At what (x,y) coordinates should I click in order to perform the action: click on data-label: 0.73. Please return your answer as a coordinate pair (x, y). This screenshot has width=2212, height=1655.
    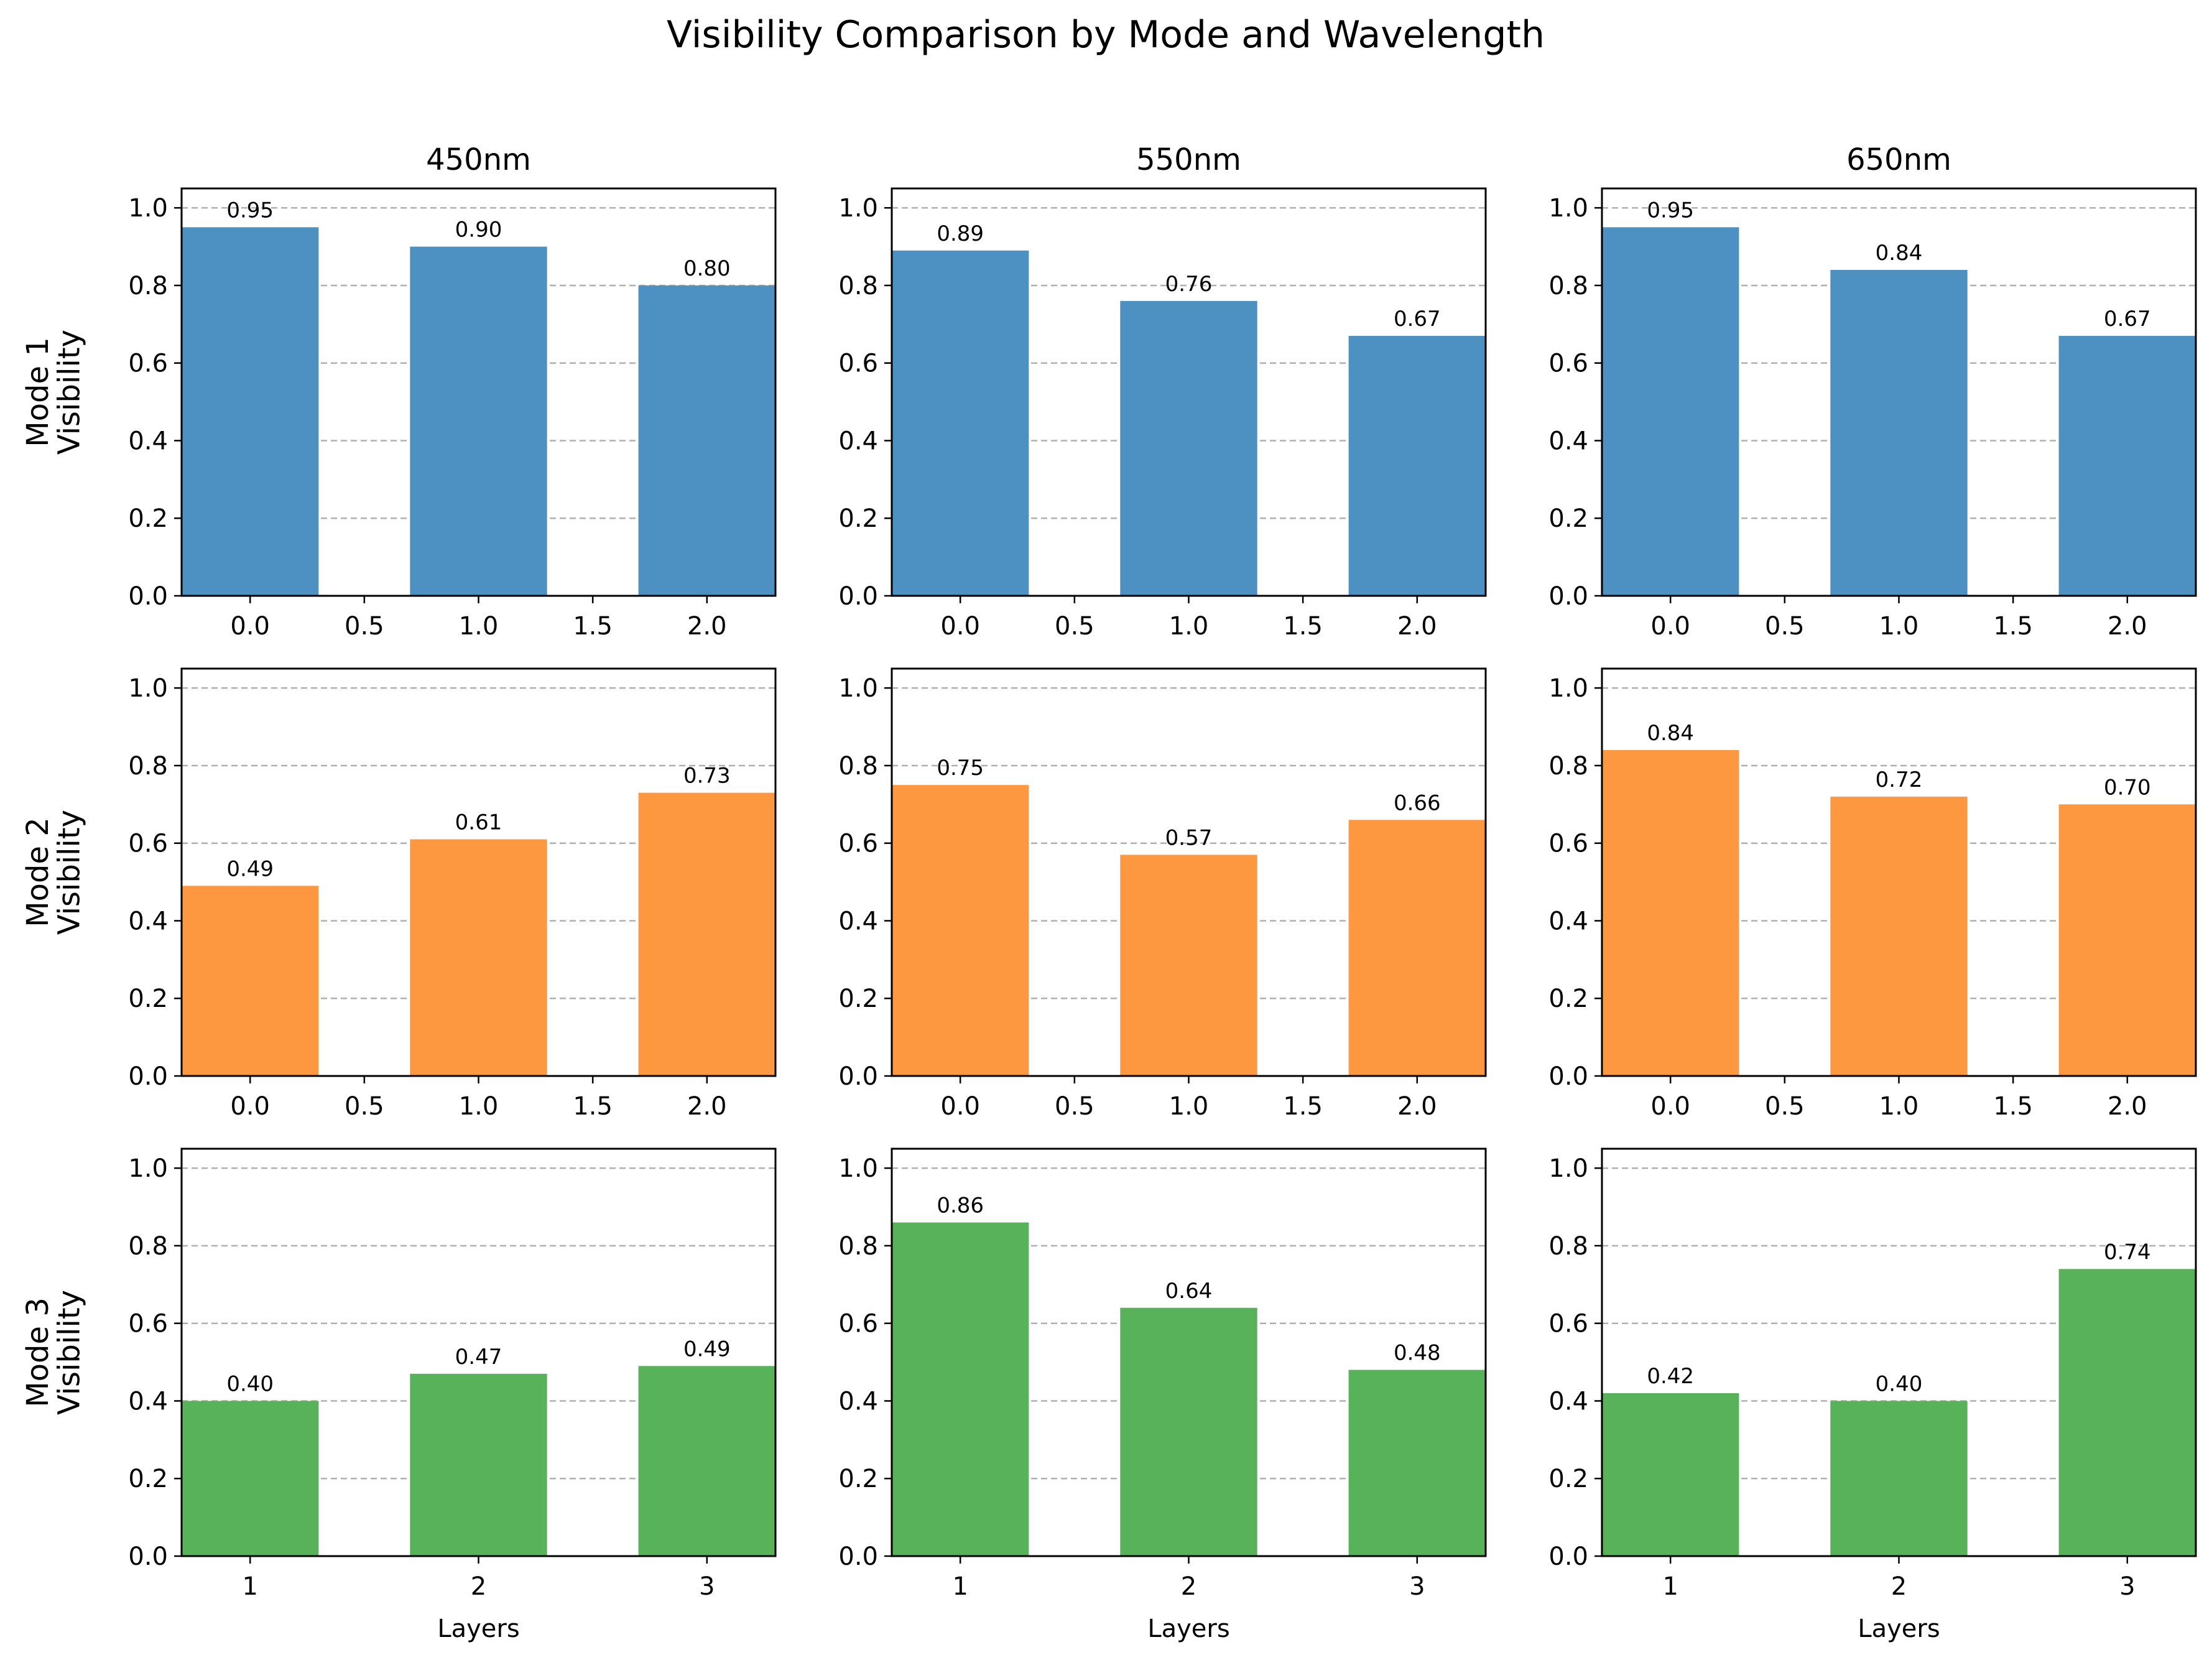
    Looking at the image, I should click on (707, 776).